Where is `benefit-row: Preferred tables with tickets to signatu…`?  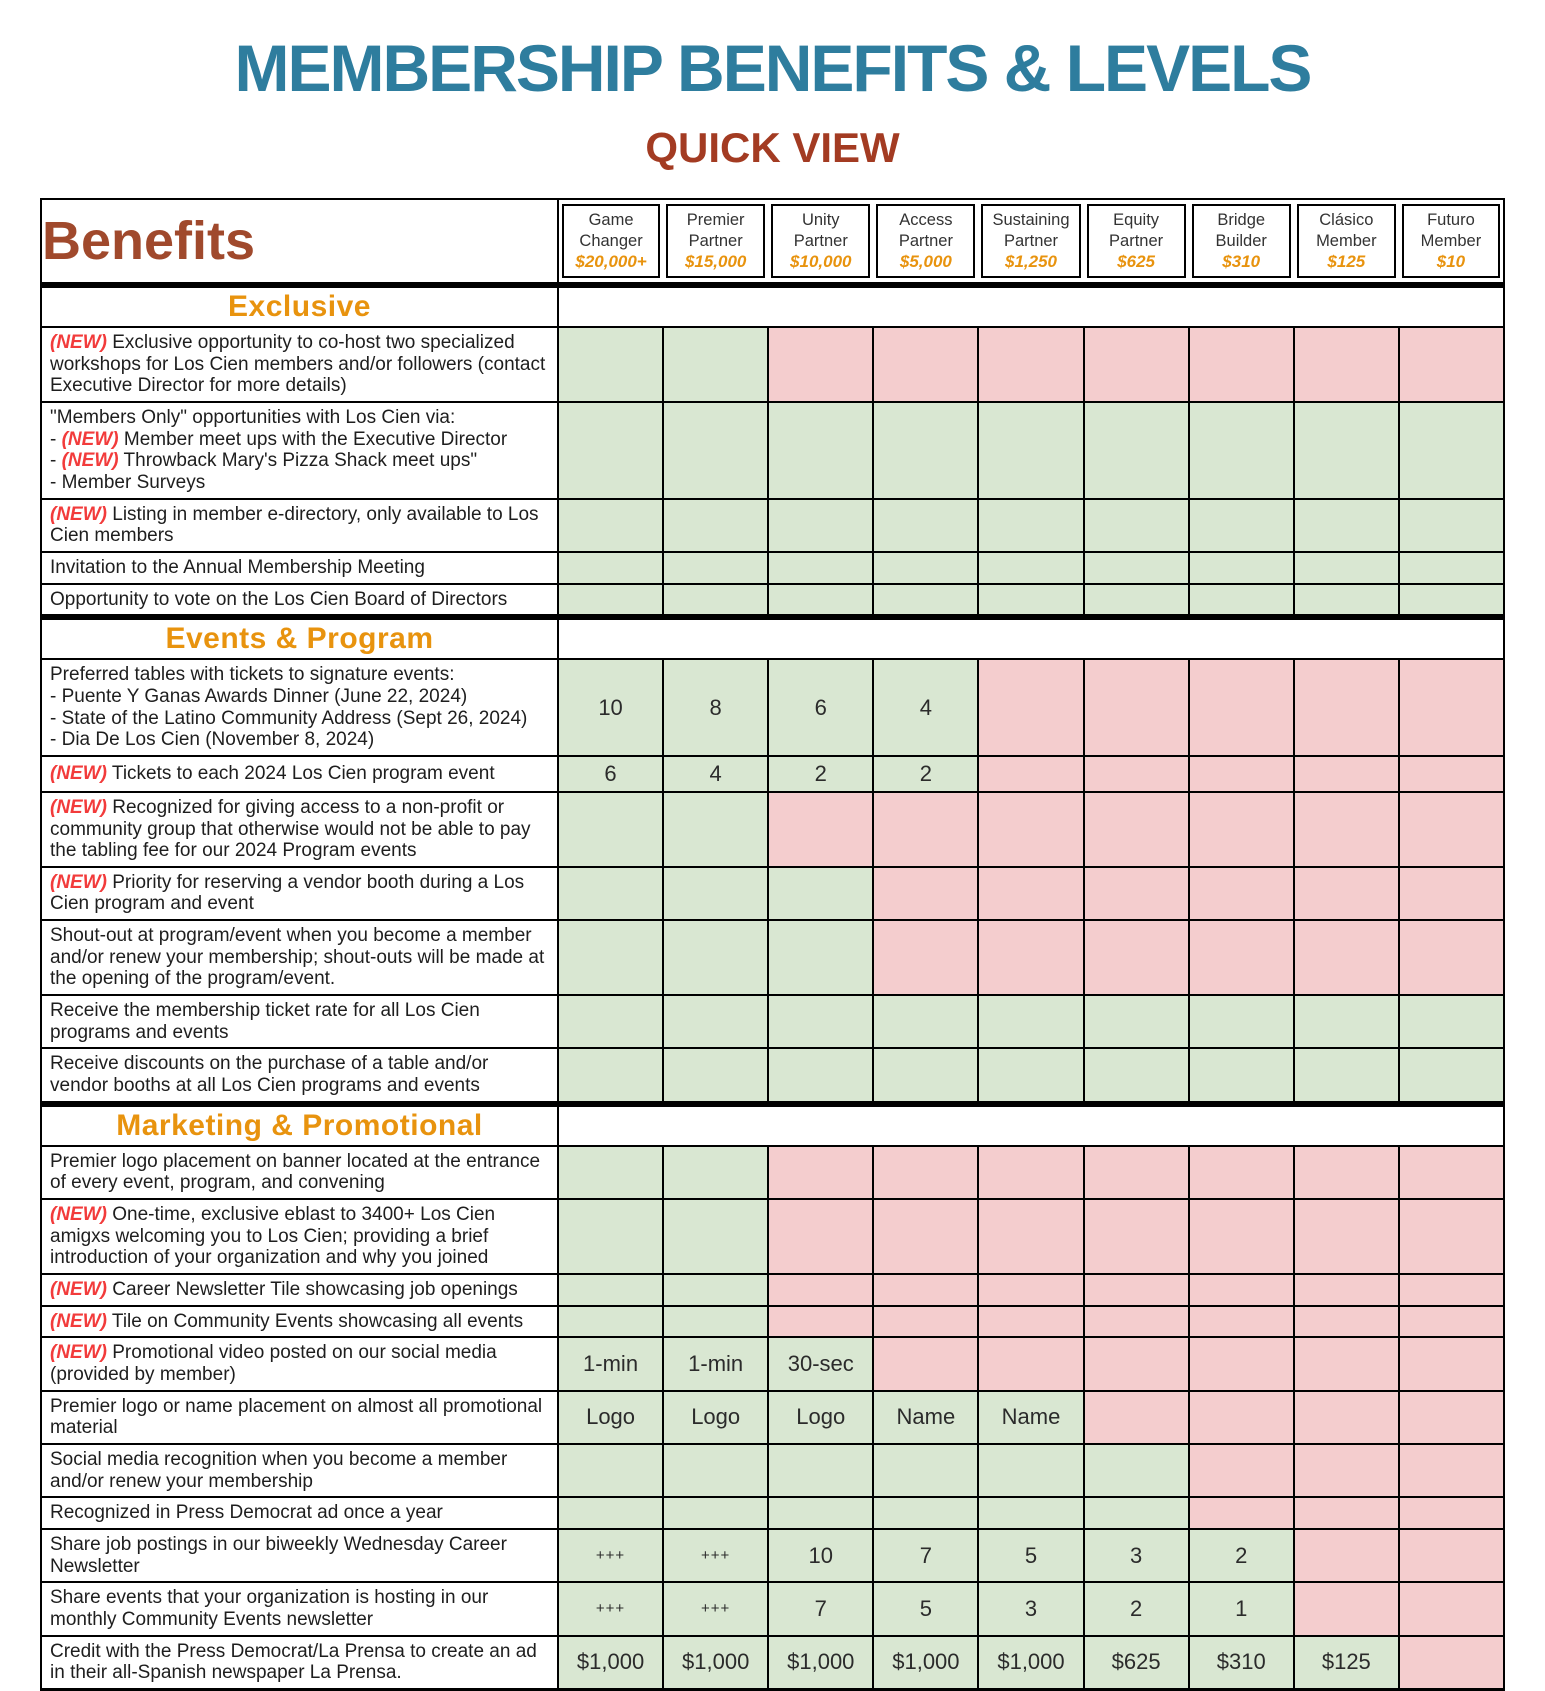
benefit-row: Preferred tables with tickets to signatu… is located at coordinates (773, 707).